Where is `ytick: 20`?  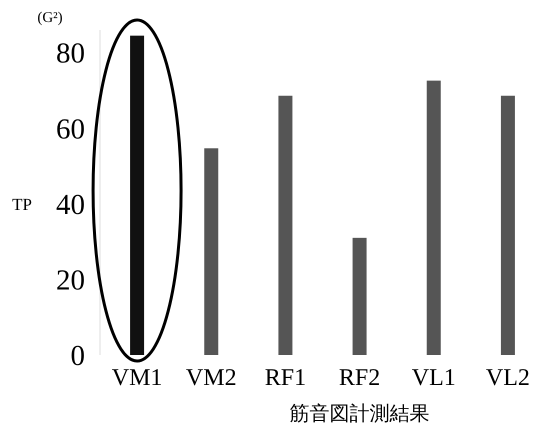 ytick: 20 is located at coordinates (70, 280).